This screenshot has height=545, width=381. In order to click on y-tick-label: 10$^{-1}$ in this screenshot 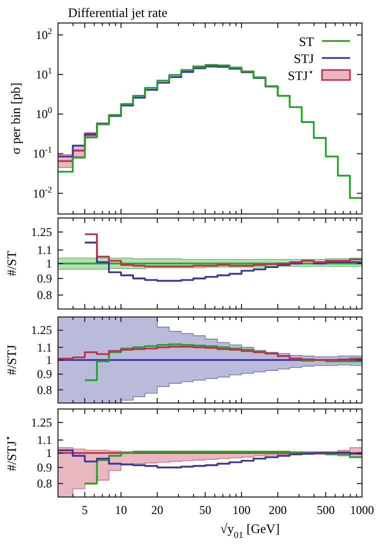, I will do `click(42, 152)`.